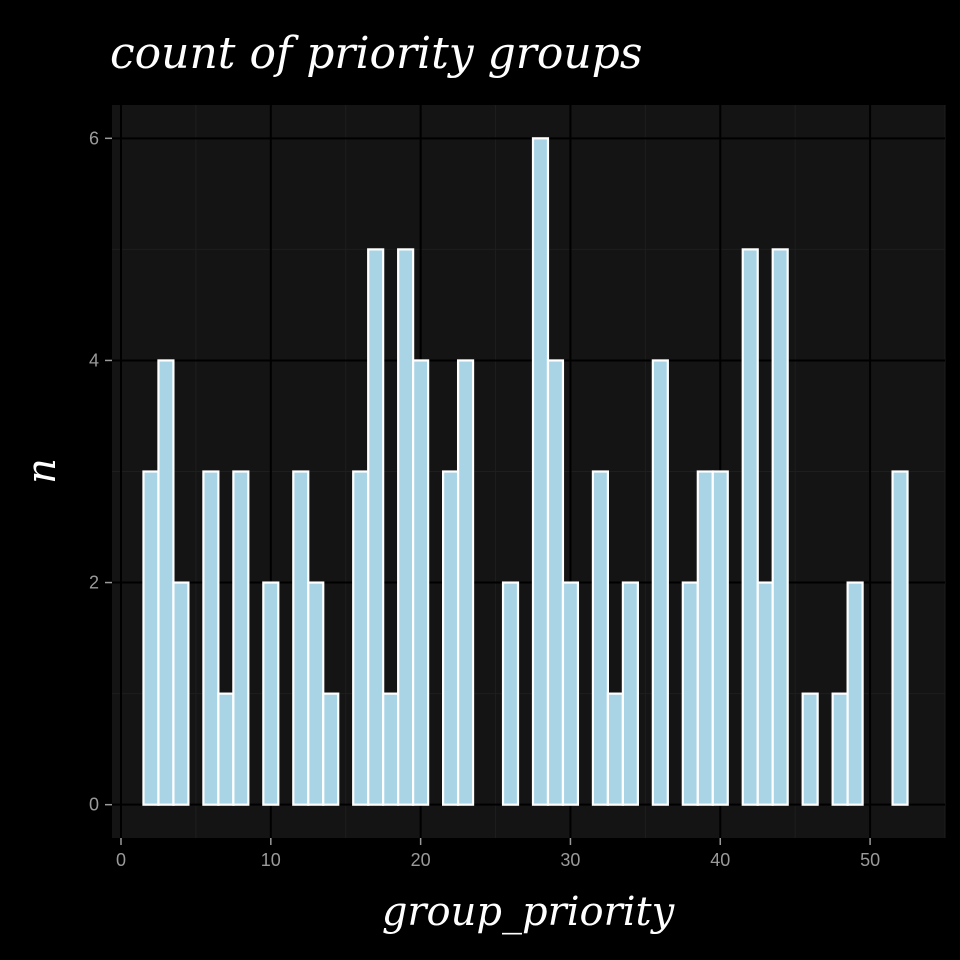  What do you see at coordinates (570, 860) in the screenshot?
I see `x-tick-label: 30` at bounding box center [570, 860].